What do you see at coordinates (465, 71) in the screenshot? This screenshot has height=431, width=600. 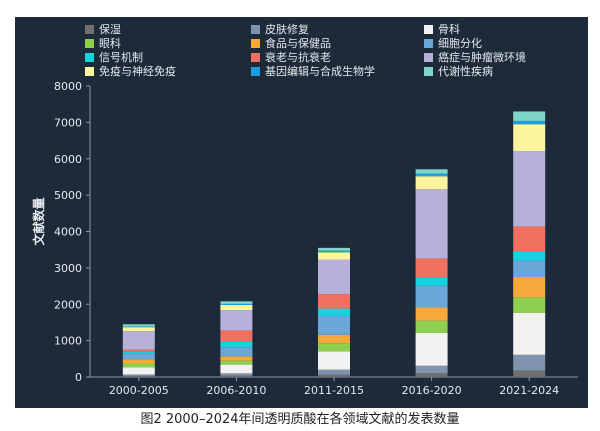 I see `legend-label: 代谢性疾病` at bounding box center [465, 71].